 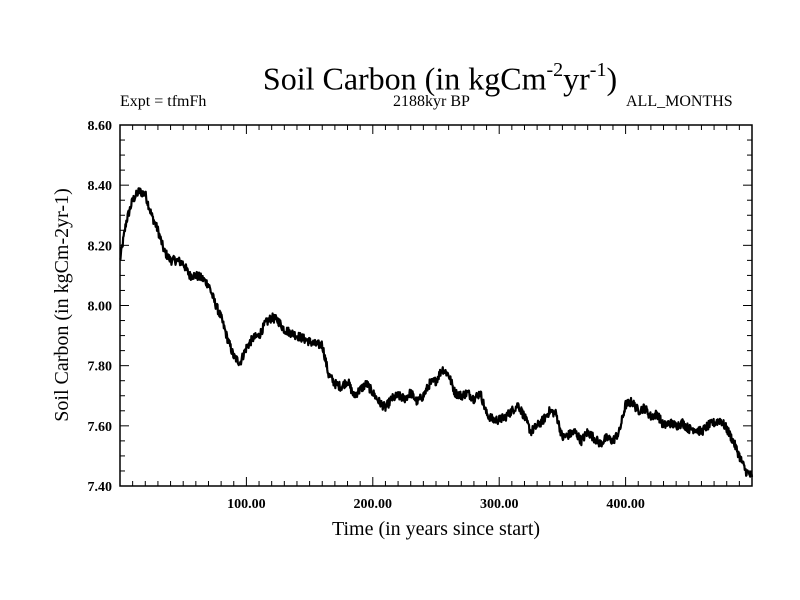 What do you see at coordinates (440, 78) in the screenshot?
I see `chart-title: Soil Carbon (in kgCm-2yr-1)` at bounding box center [440, 78].